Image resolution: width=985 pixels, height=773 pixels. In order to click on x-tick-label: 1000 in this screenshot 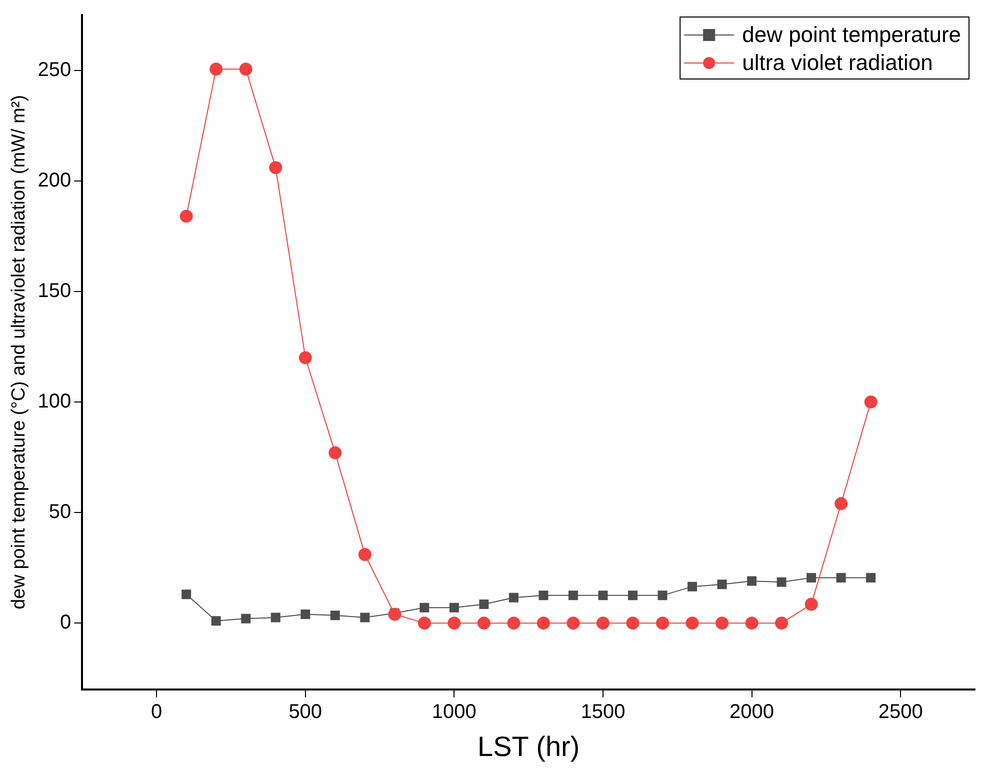, I will do `click(454, 711)`.